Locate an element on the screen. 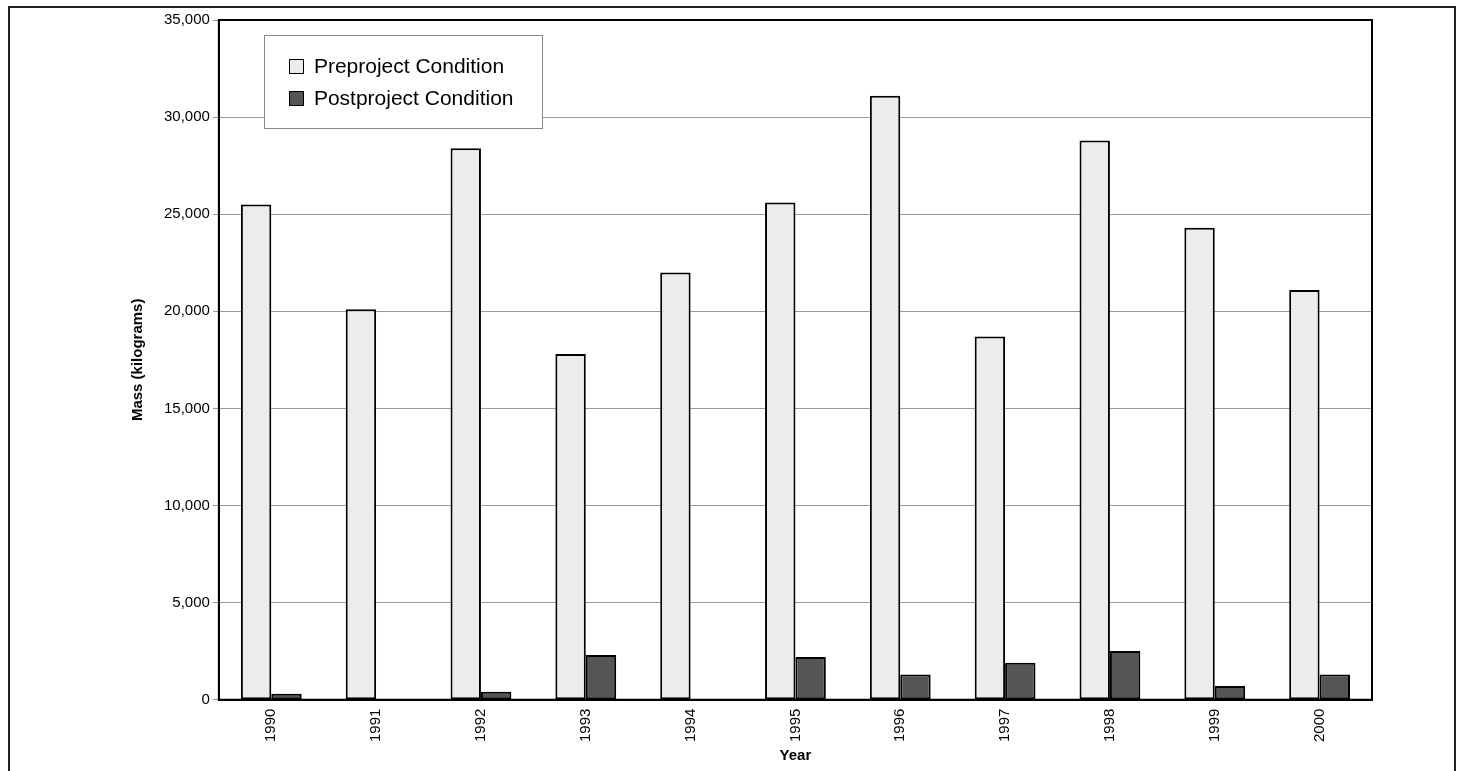 The width and height of the screenshot is (1464, 771). y-tick-label: 0 is located at coordinates (205, 698).